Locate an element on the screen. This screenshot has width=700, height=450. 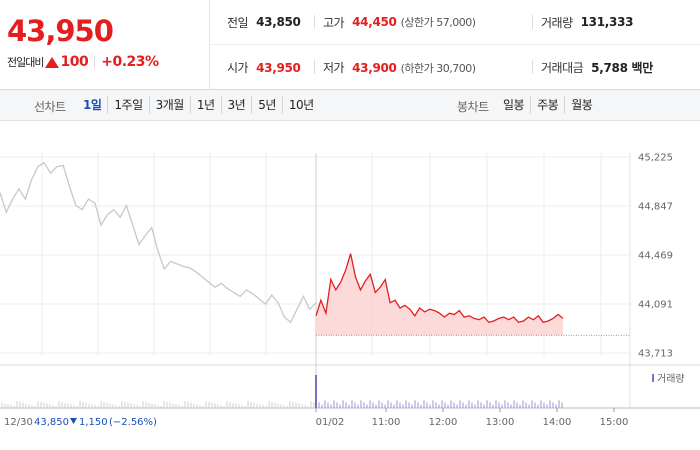
volume-cell: 거래량 131,333 is located at coordinates (587, 22).